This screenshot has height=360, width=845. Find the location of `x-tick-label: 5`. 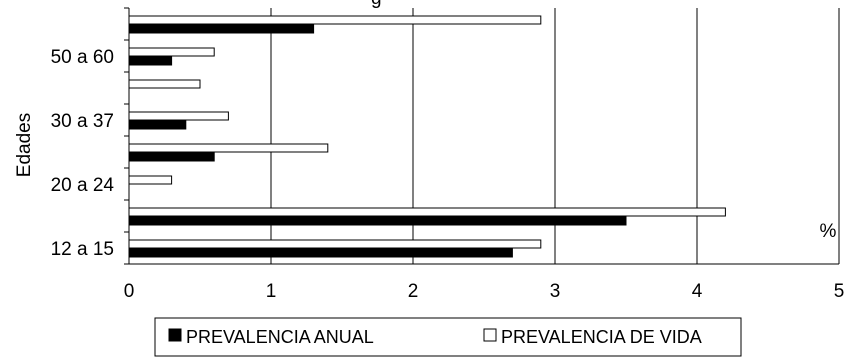

x-tick-label: 5 is located at coordinates (839, 291).